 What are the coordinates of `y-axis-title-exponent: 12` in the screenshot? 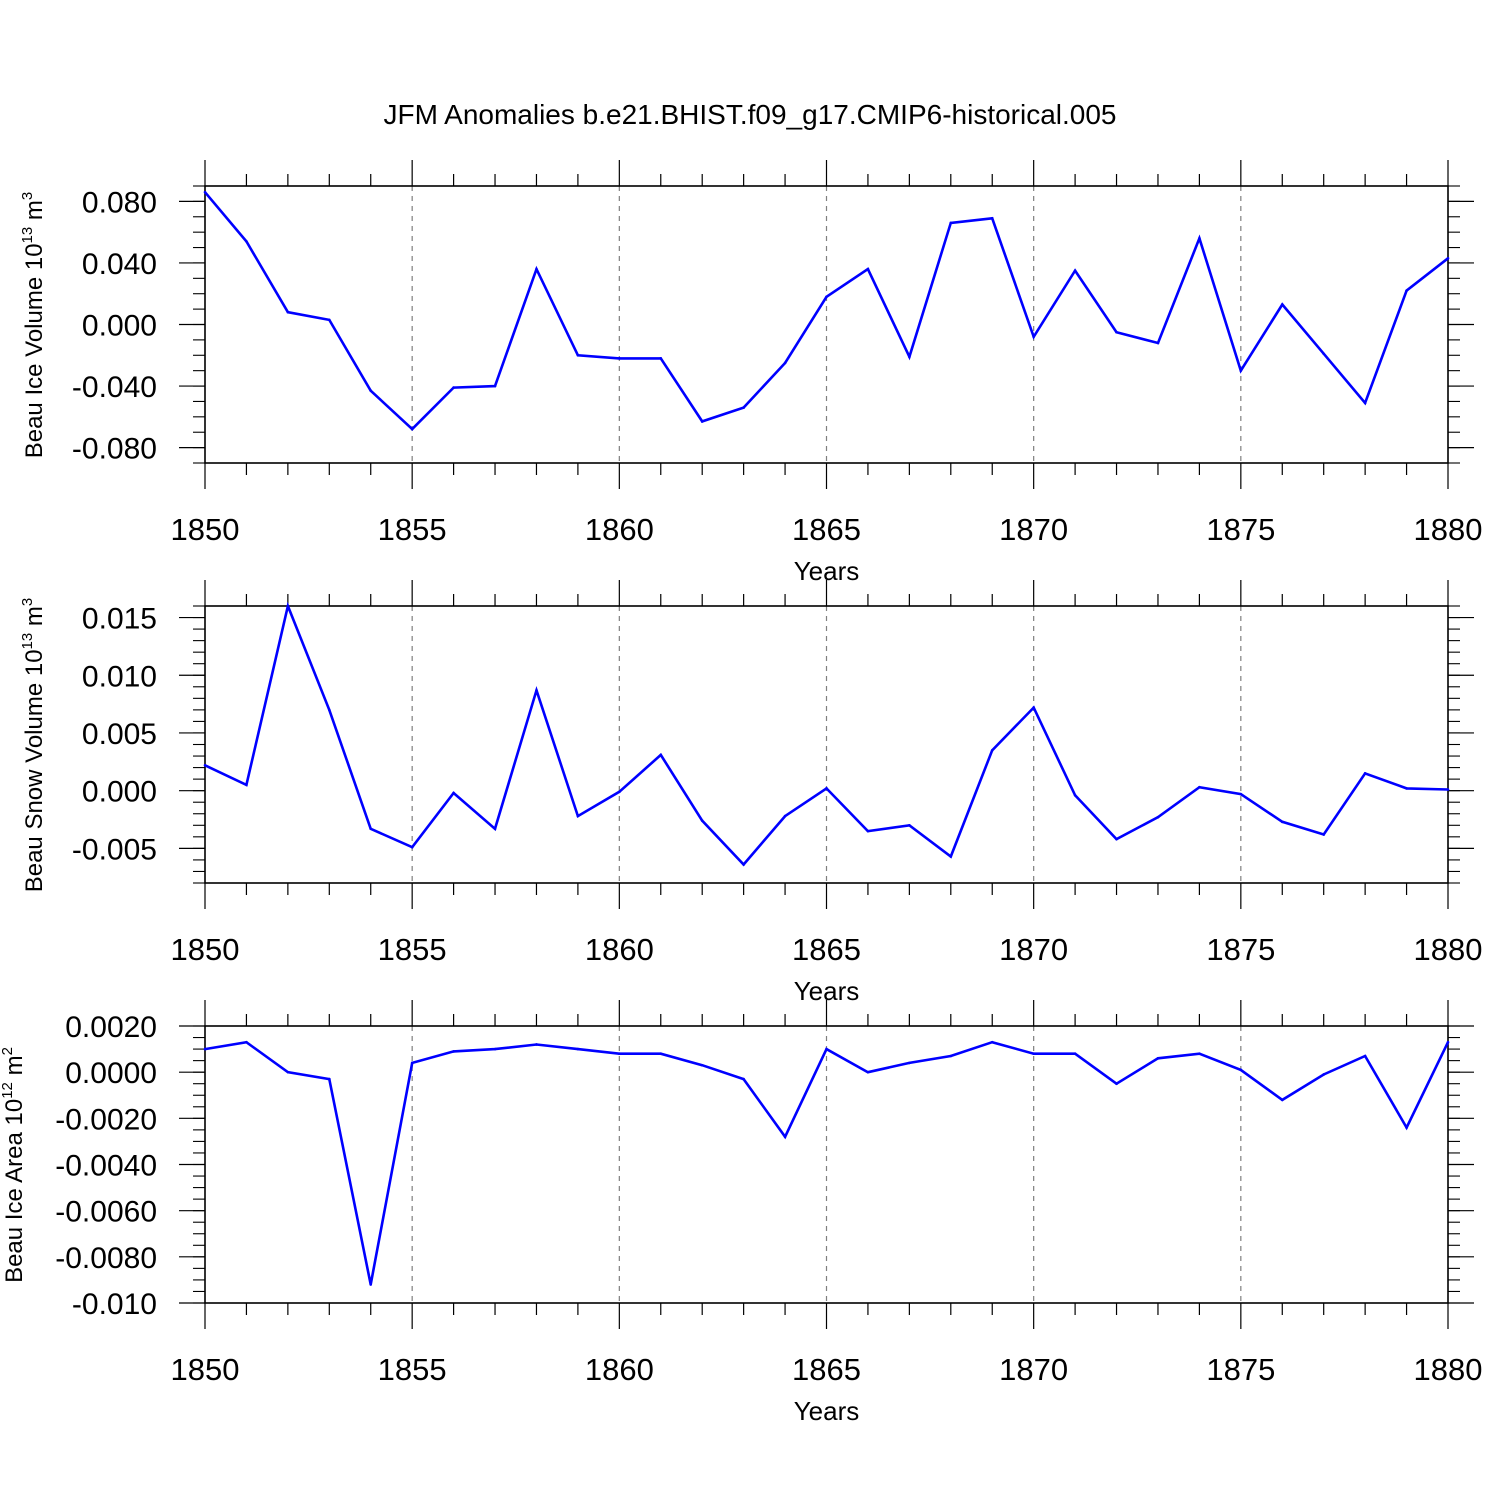 It's located at (8, 1090).